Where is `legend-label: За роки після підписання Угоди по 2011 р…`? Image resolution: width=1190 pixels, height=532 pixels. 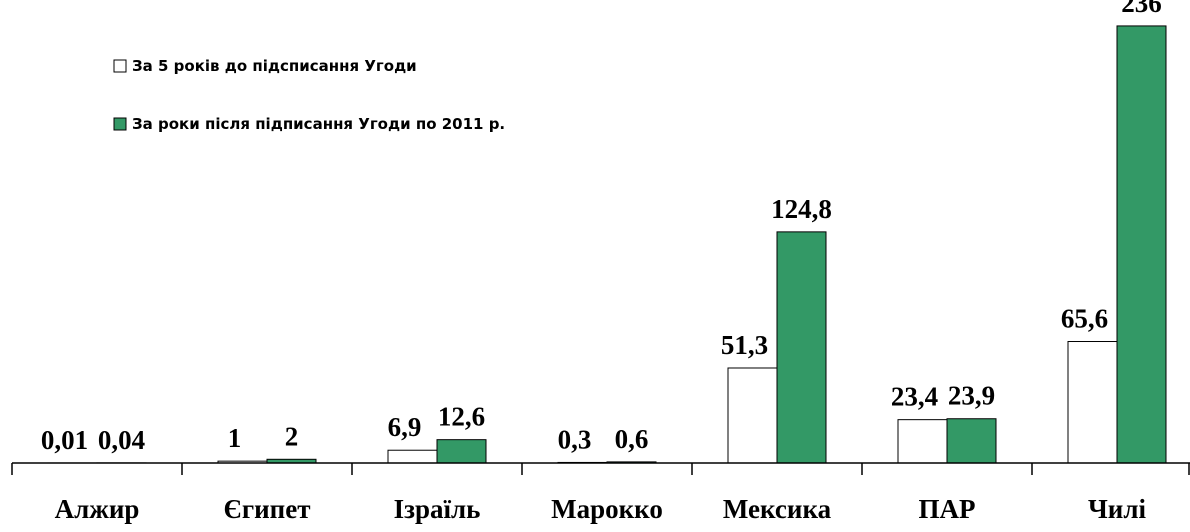 legend-label: За роки після підписання Угоди по 2011 р… is located at coordinates (318, 124).